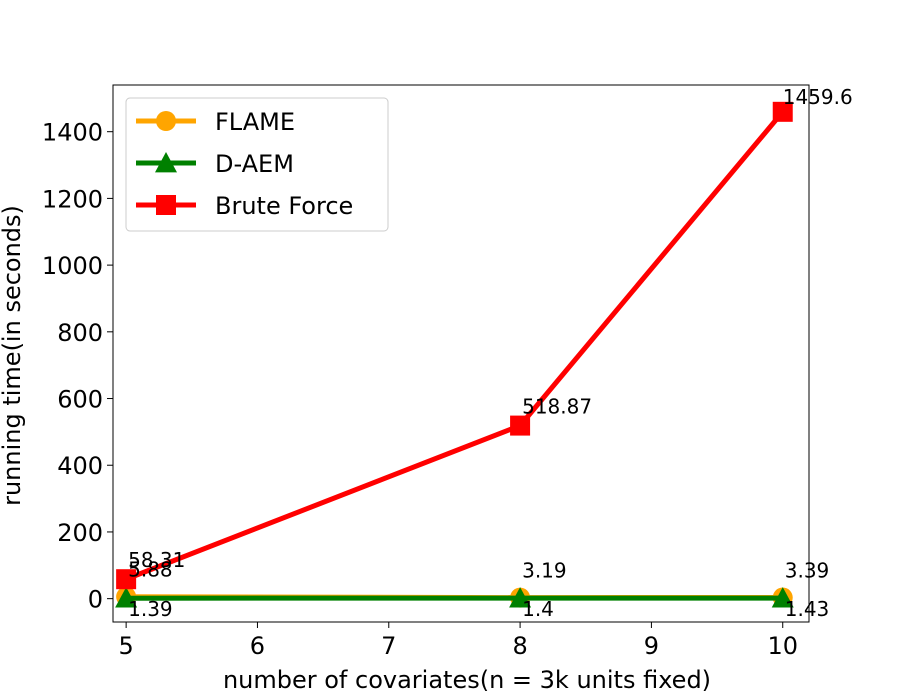 This screenshot has width=900, height=700. What do you see at coordinates (72, 133) in the screenshot?
I see `y-tick-label: 1400` at bounding box center [72, 133].